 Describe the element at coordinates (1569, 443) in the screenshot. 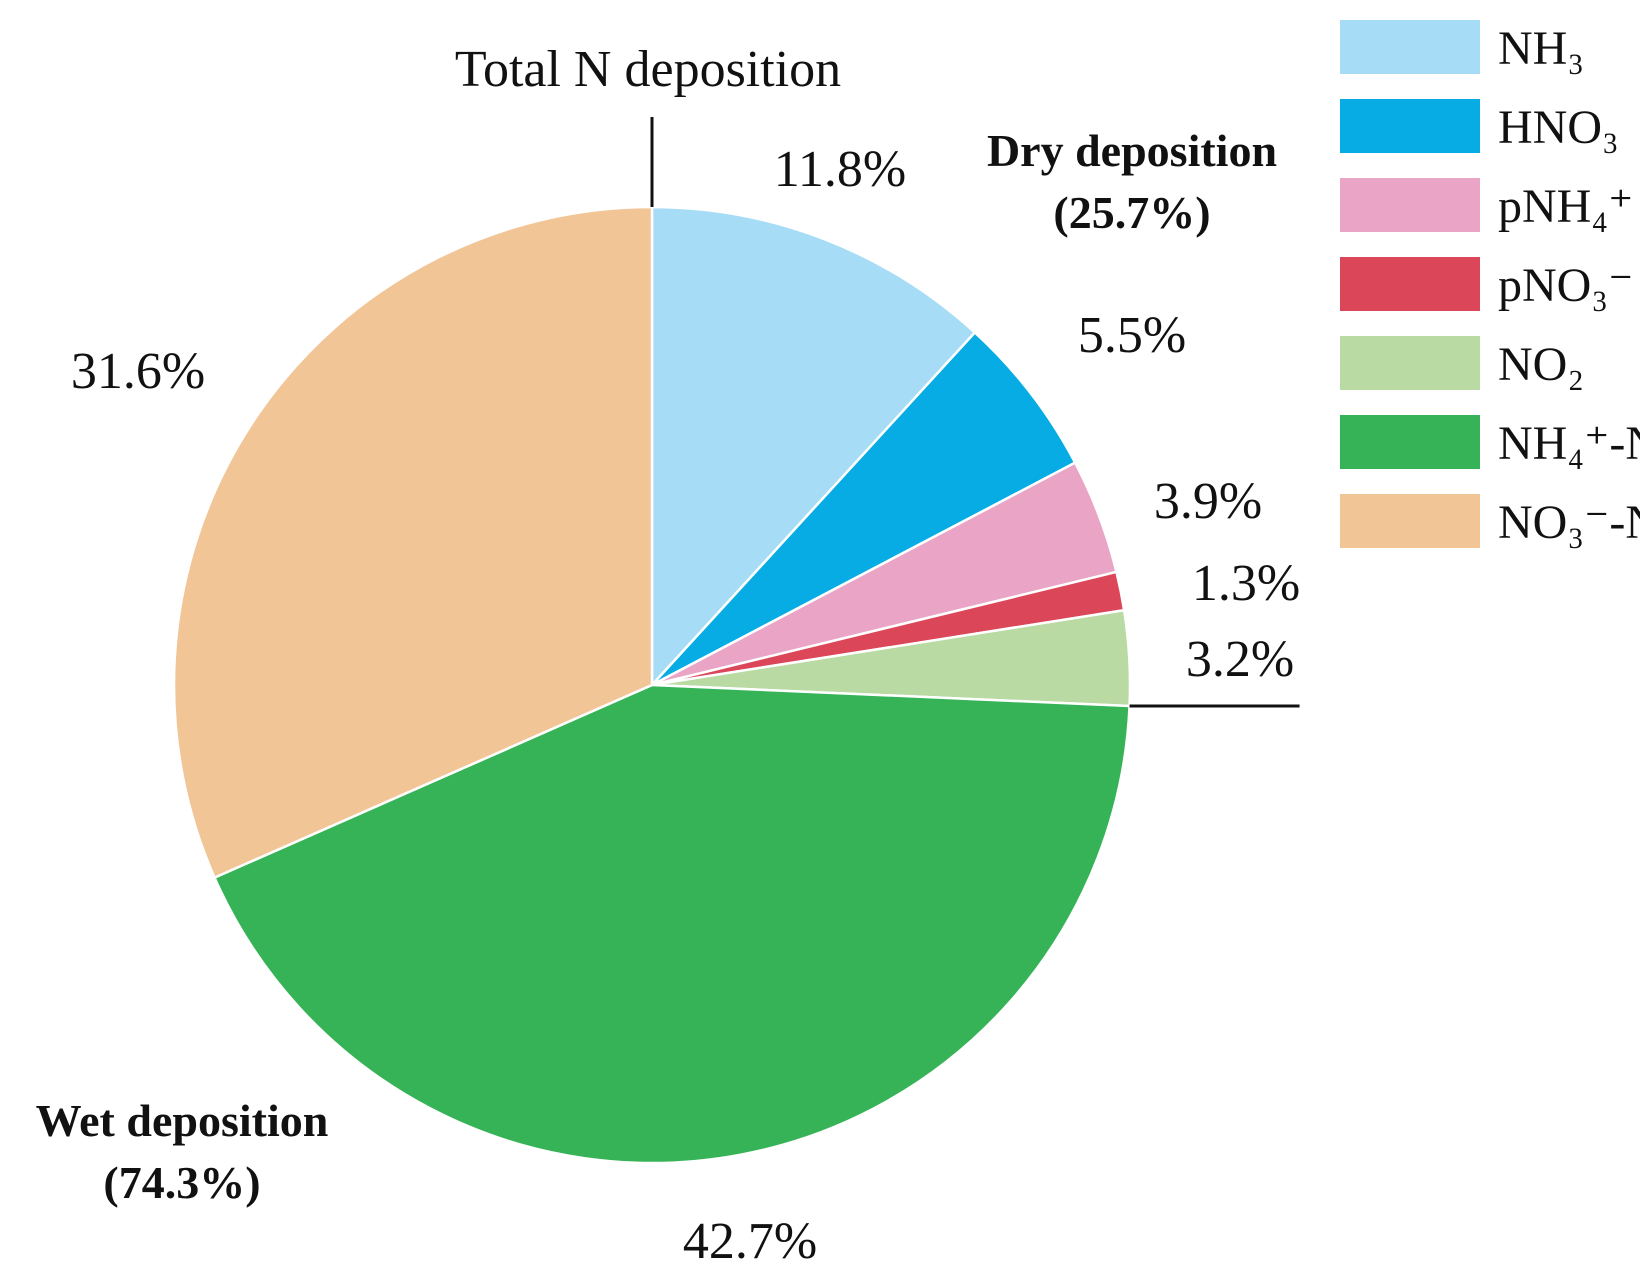

I see `legend-label: NH₄⁺-N` at that location.